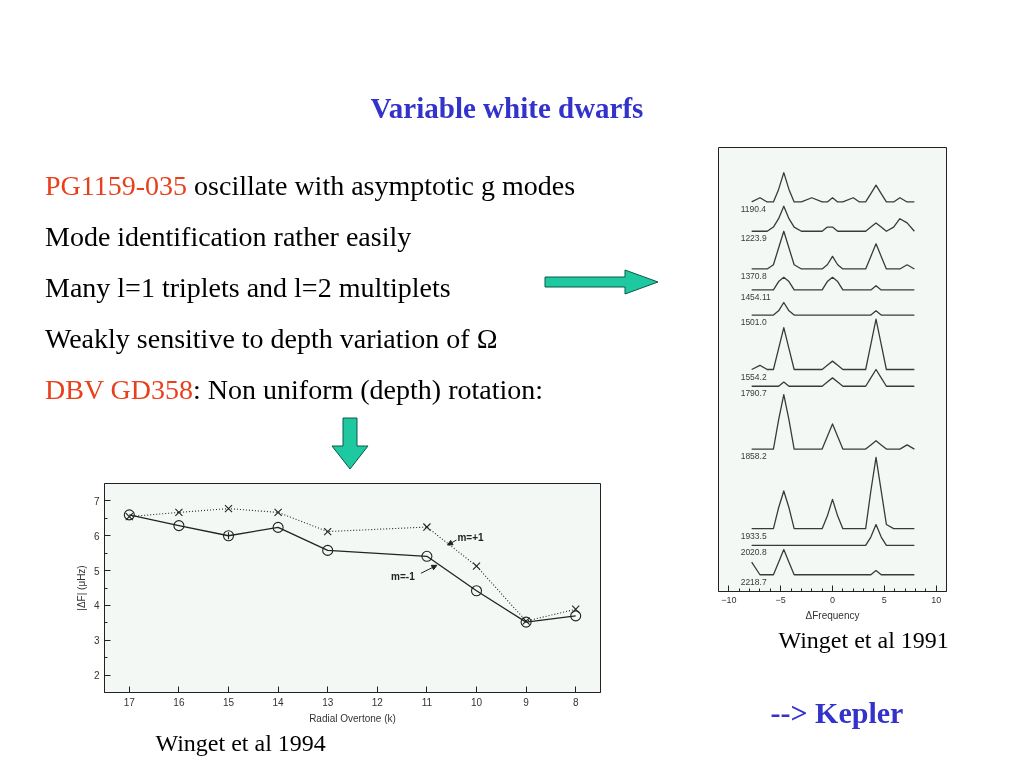  What do you see at coordinates (179, 702) in the screenshot?
I see `x-tick-label: 16` at bounding box center [179, 702].